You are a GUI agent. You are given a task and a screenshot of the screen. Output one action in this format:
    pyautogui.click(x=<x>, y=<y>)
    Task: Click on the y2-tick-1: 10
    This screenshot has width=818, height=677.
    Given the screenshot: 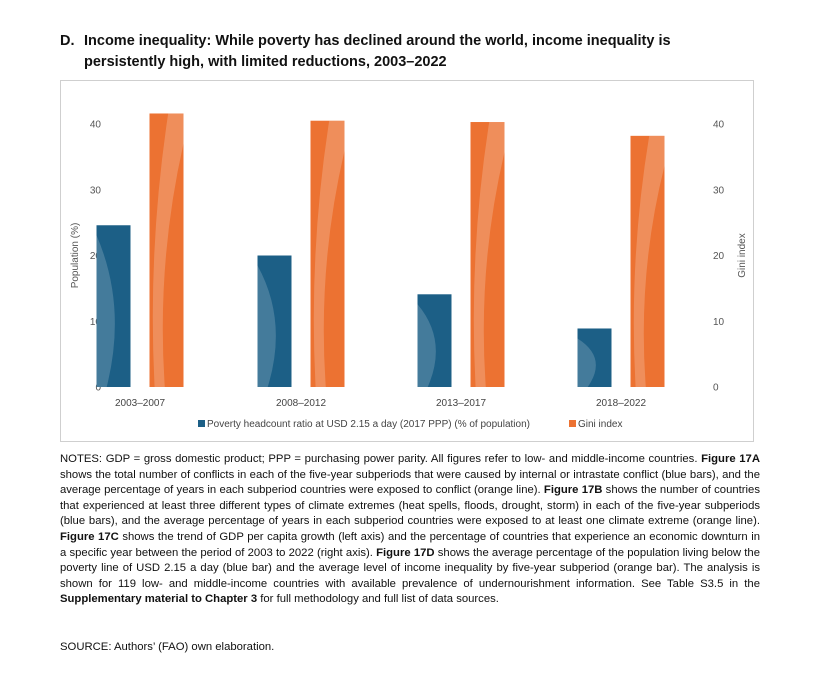 What is the action you would take?
    pyautogui.click(x=719, y=322)
    